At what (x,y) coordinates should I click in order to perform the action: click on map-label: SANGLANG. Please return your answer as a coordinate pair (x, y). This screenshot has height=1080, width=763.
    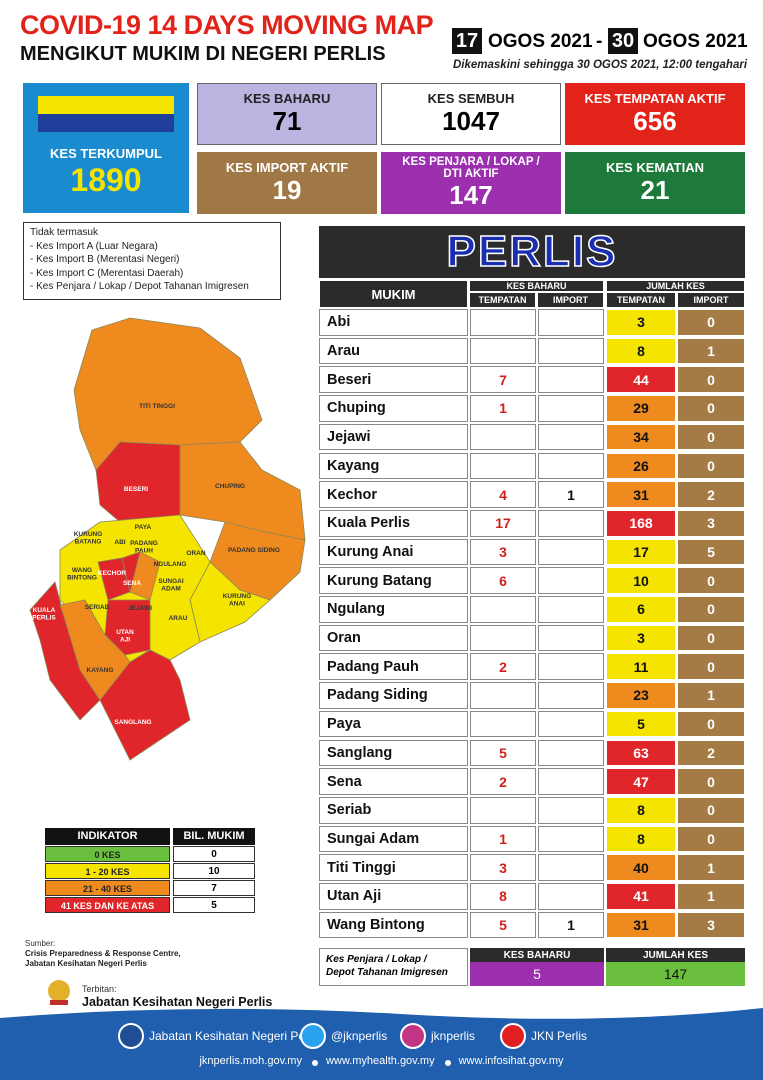
    Looking at the image, I should click on (132, 722).